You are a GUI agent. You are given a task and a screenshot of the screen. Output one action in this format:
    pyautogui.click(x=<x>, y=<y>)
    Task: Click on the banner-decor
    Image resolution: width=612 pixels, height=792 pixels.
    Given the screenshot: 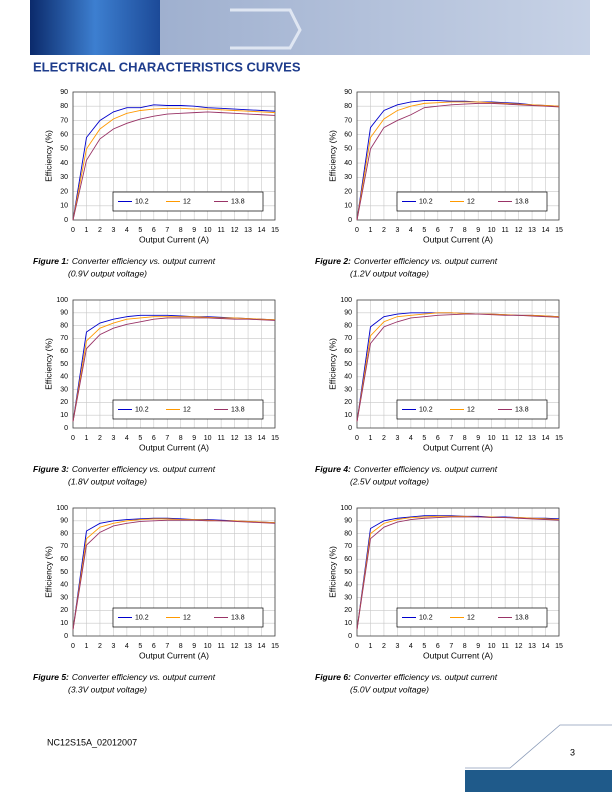 What is the action you would take?
    pyautogui.click(x=266, y=29)
    